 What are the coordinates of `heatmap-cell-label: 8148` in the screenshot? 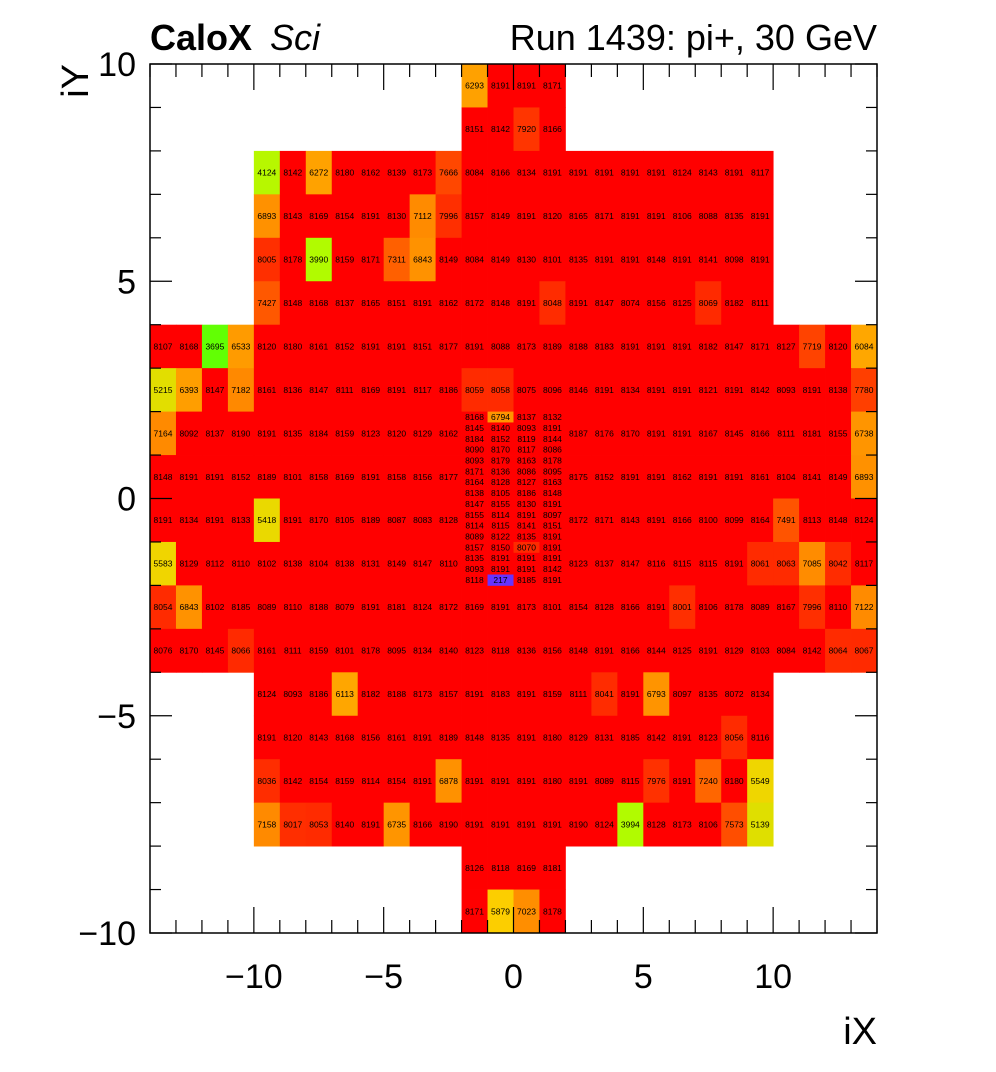 It's located at (292, 303).